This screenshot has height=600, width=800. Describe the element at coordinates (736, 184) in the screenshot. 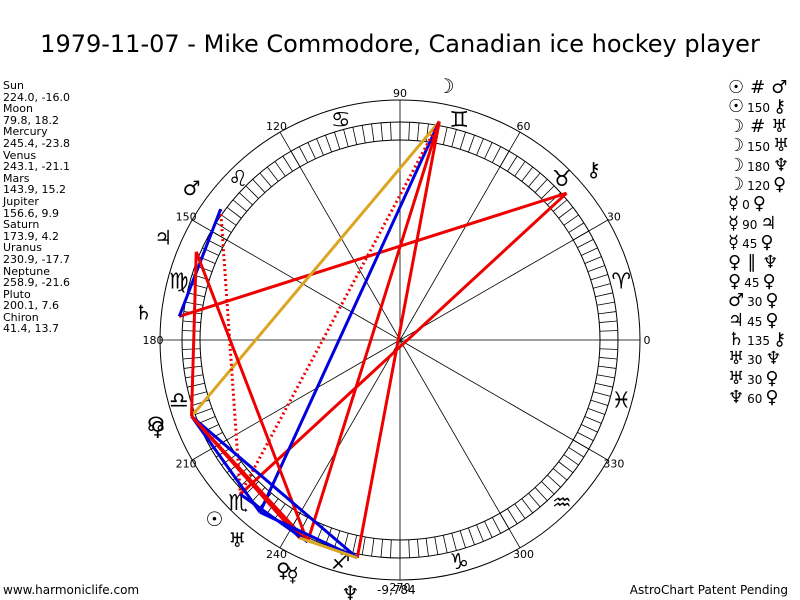

I see `aspect-planet-a: ☽` at that location.